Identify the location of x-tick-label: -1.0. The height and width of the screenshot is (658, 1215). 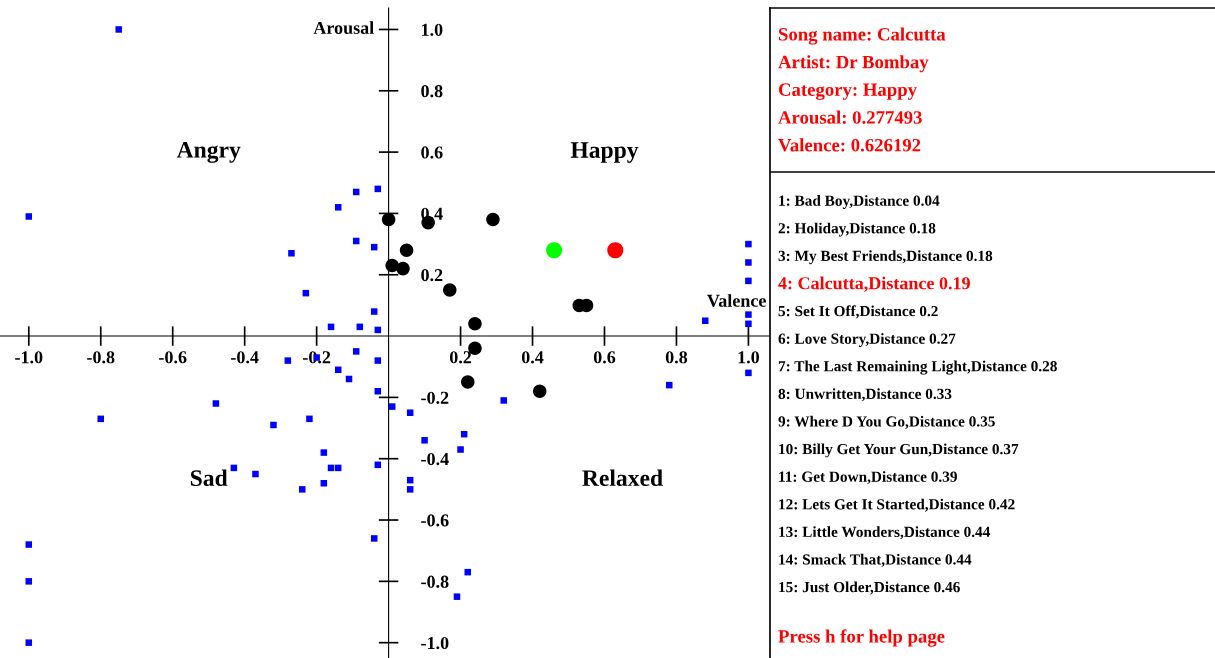
(29, 357).